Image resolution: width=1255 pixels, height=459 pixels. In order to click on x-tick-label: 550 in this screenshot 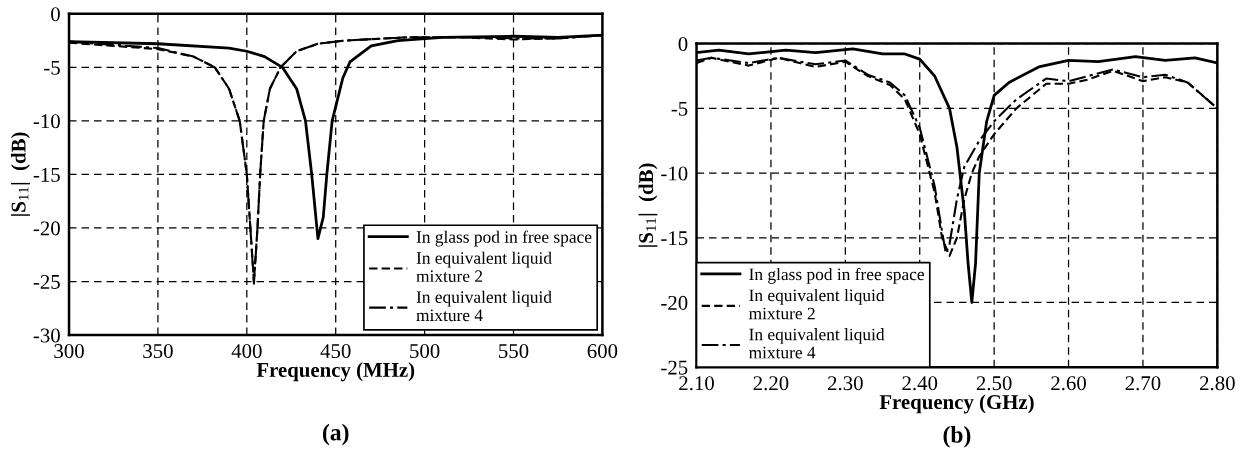, I will do `click(514, 351)`.